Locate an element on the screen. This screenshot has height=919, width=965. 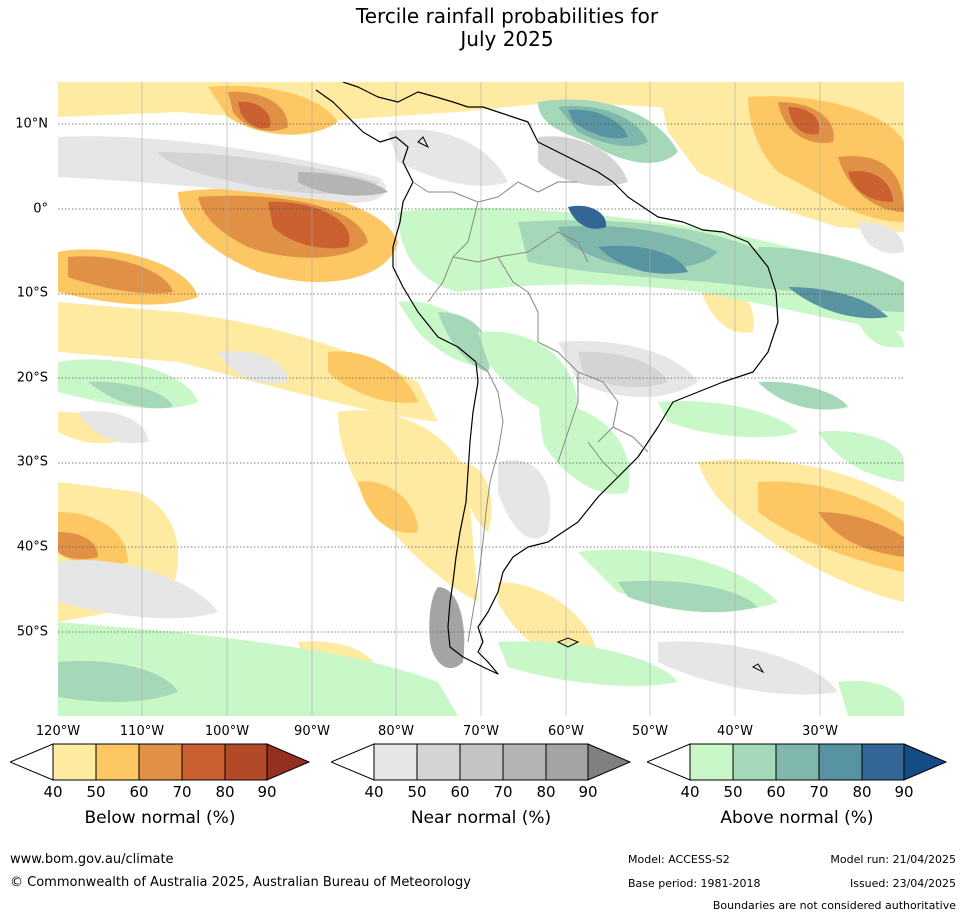
below-tick-40: 40 is located at coordinates (53, 792).